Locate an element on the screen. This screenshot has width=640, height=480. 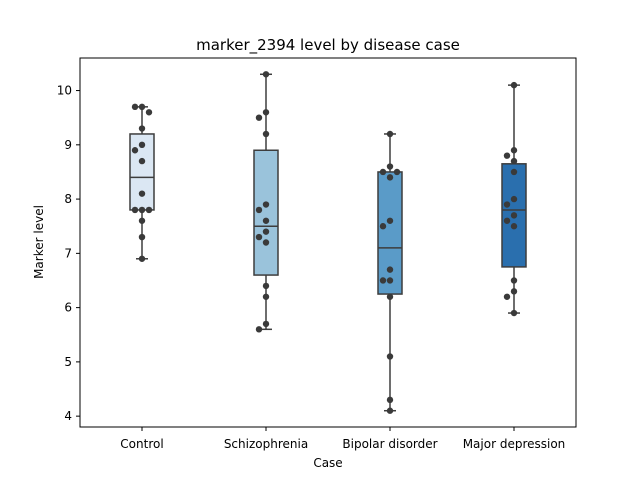
x-axis-label: Case is located at coordinates (327, 463).